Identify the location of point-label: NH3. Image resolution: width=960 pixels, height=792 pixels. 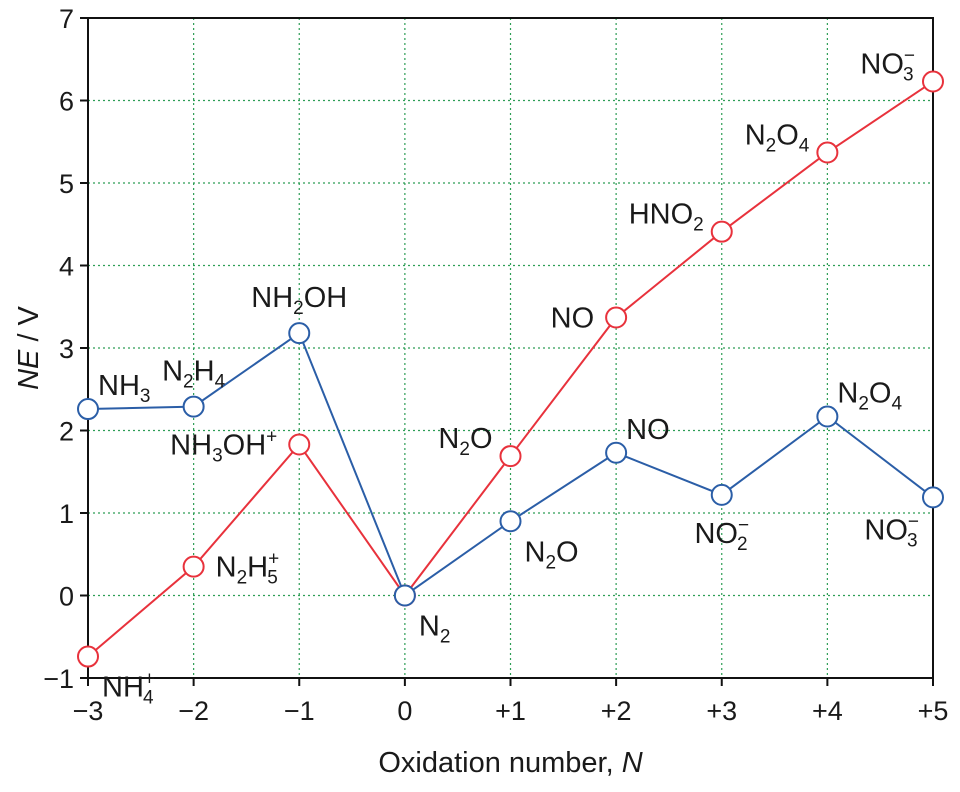
(124, 388).